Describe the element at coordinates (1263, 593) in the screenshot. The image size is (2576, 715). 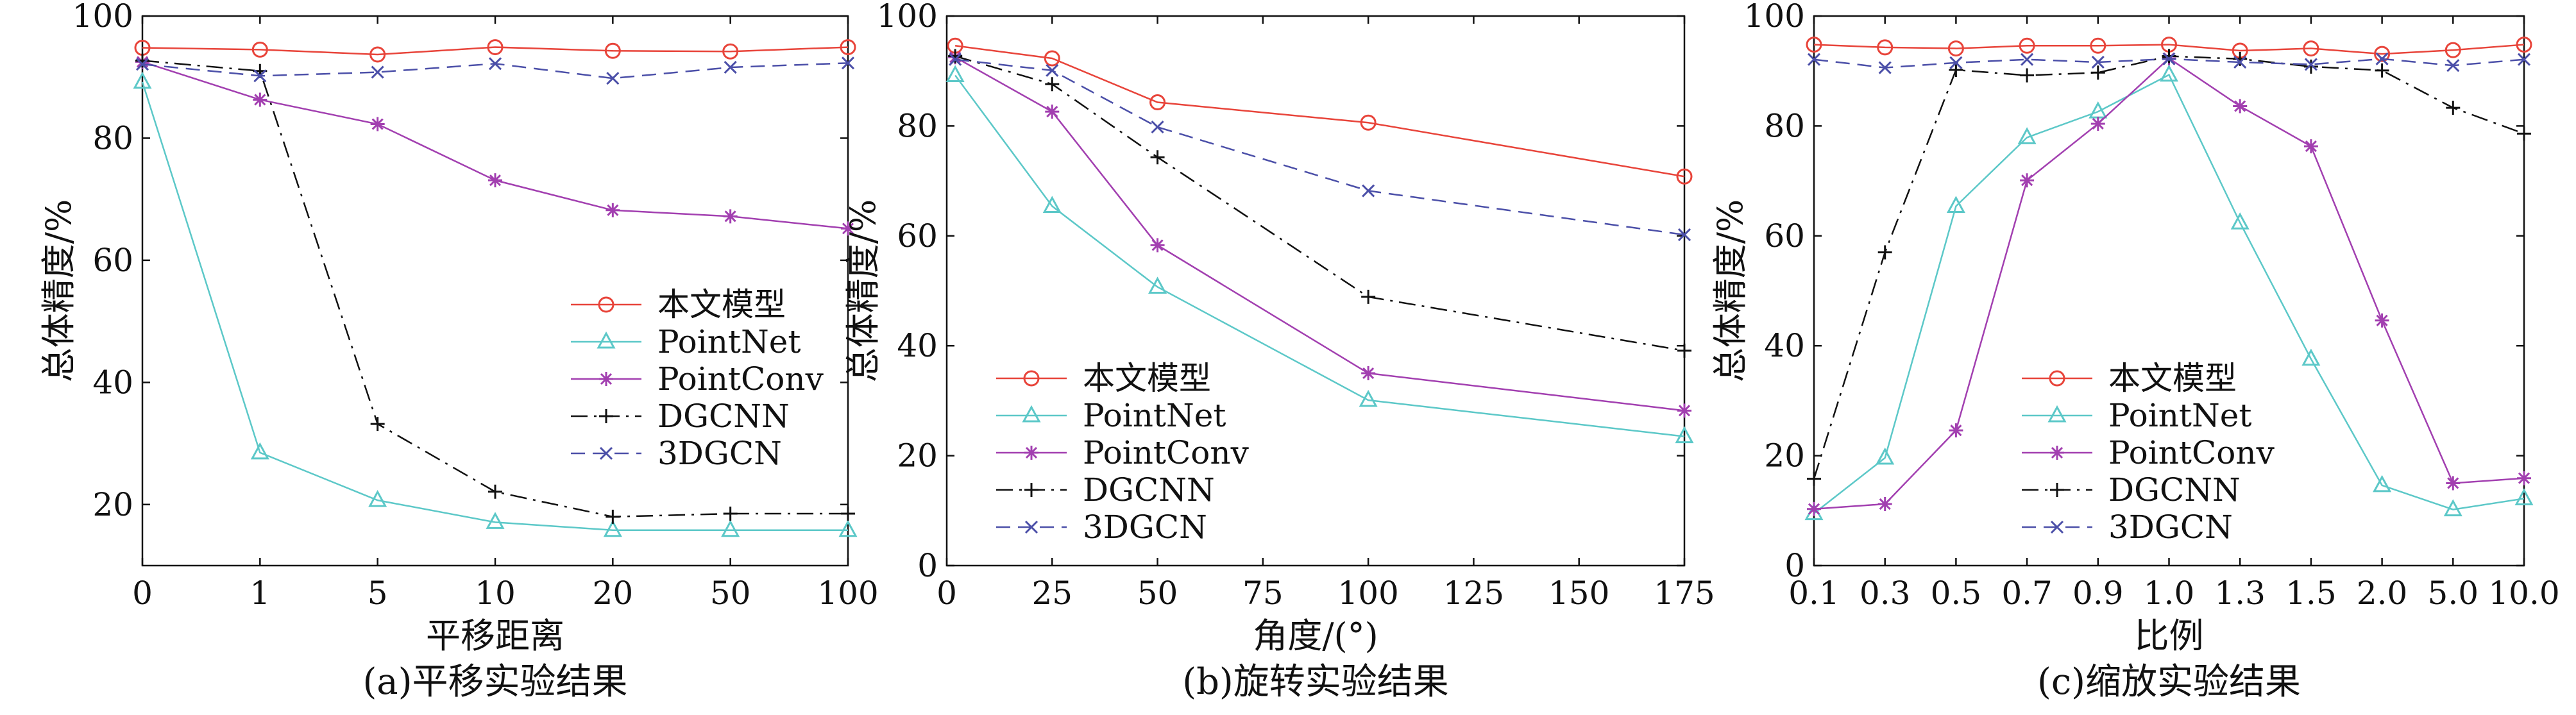
I see `x-tick-label: 75` at that location.